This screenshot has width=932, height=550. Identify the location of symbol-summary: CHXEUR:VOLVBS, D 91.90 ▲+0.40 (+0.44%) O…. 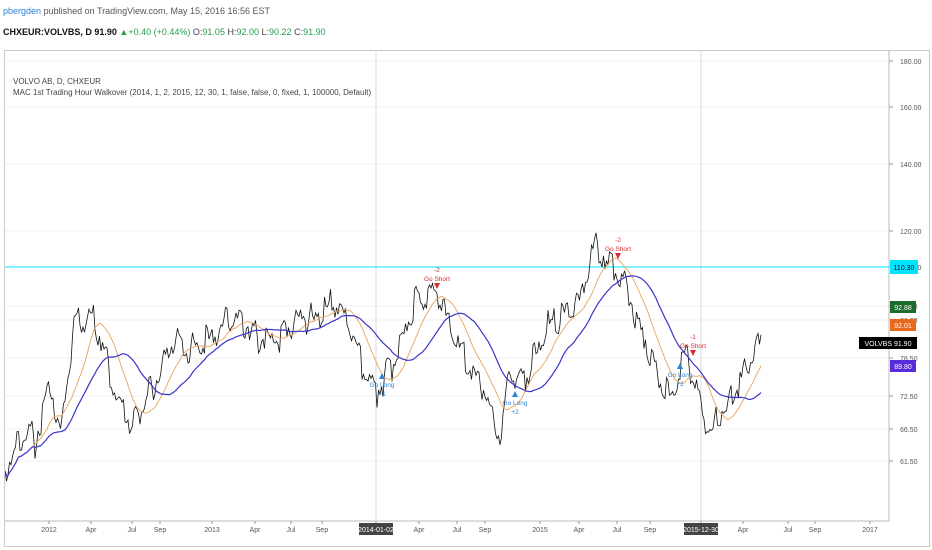
(164, 32).